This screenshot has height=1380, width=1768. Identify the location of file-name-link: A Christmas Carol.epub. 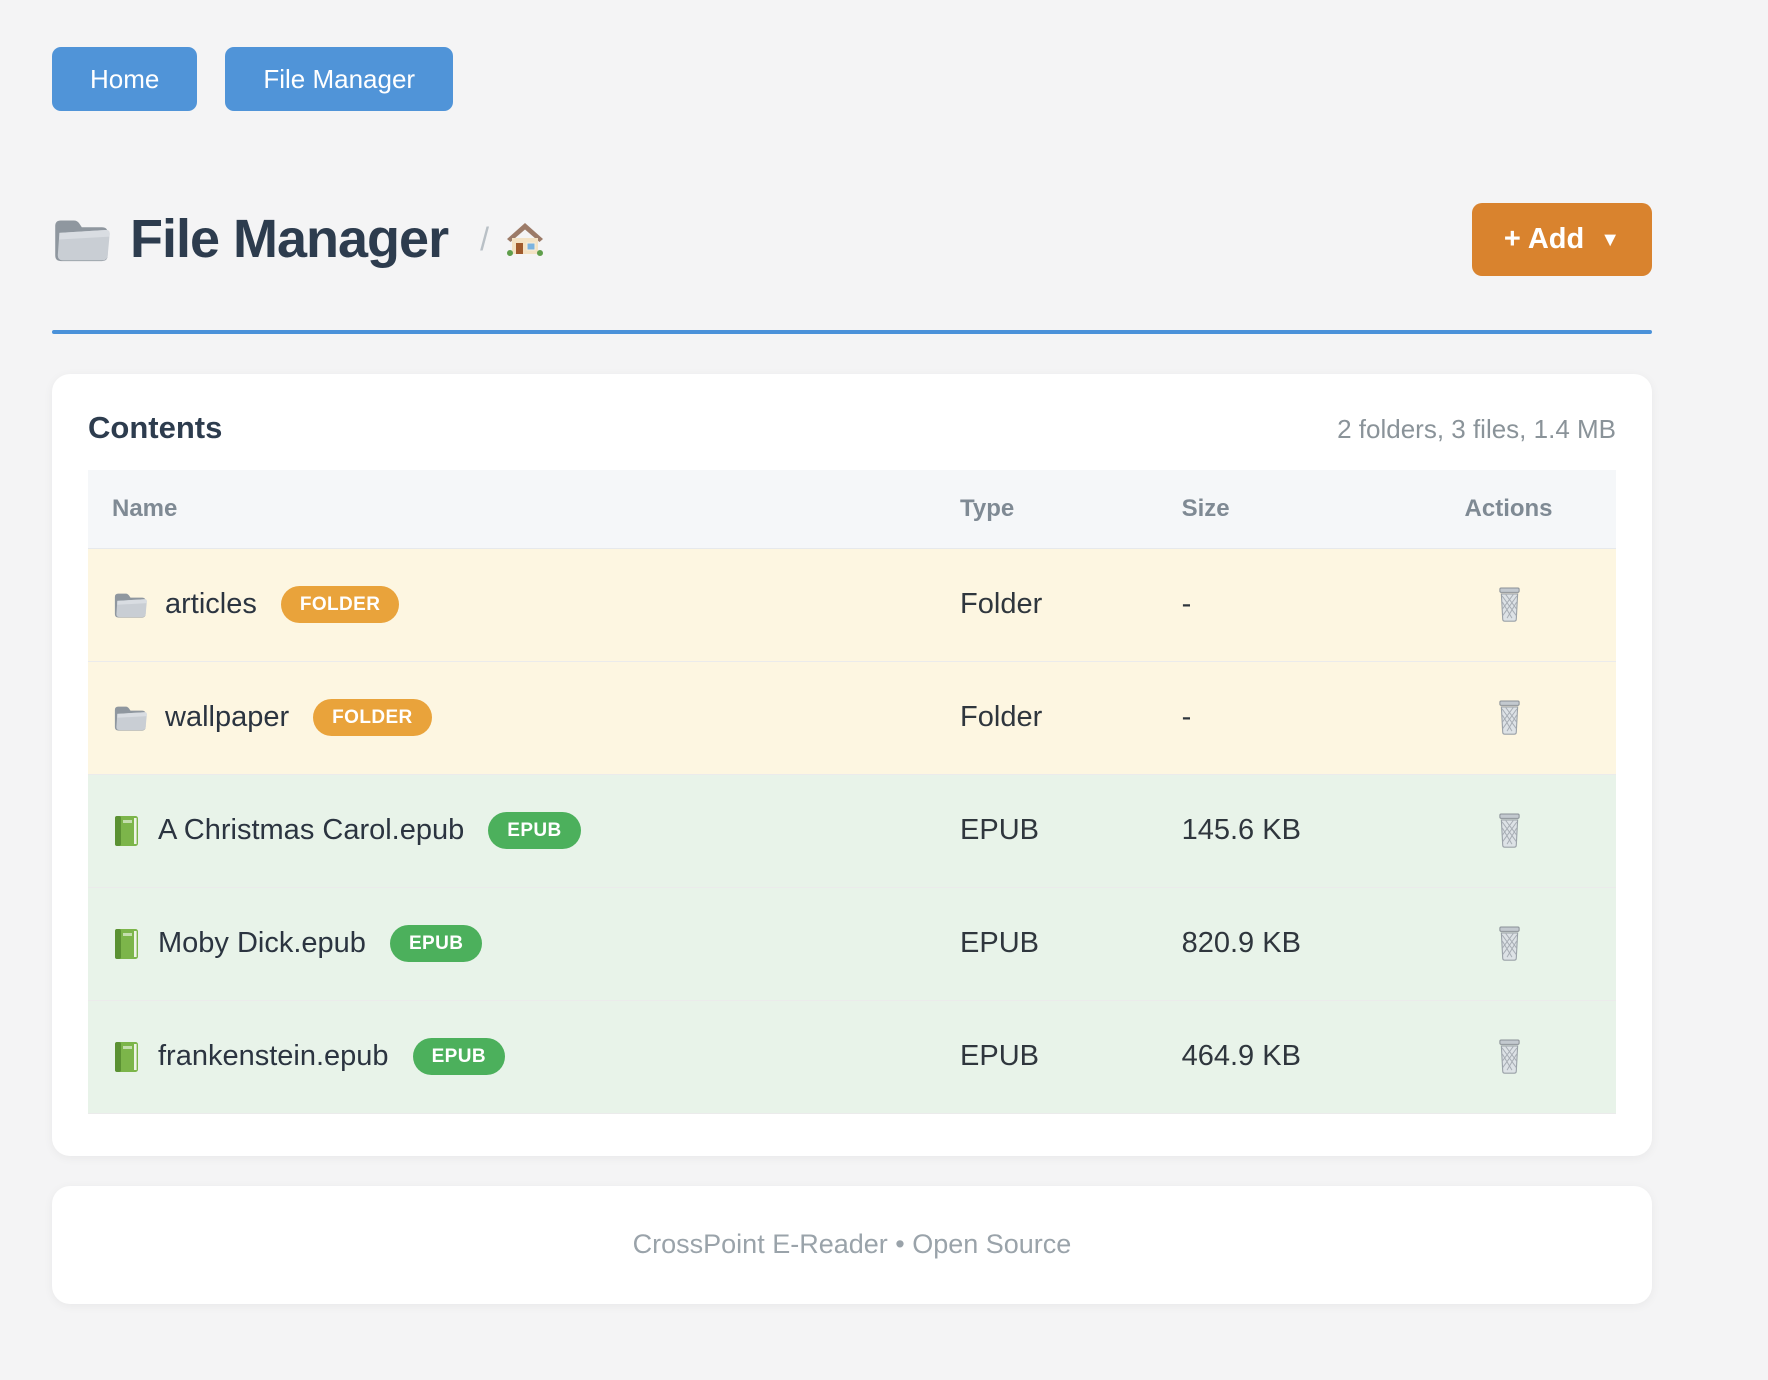
(311, 830).